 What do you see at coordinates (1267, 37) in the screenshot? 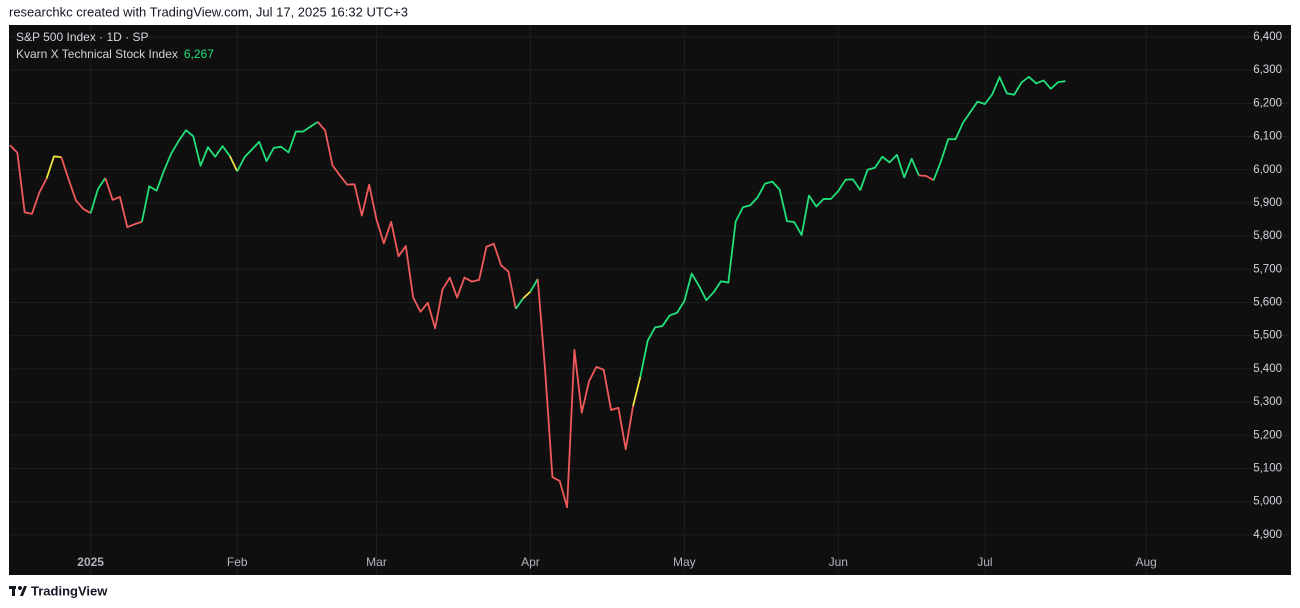
I see `y-tick-label: 6,400` at bounding box center [1267, 37].